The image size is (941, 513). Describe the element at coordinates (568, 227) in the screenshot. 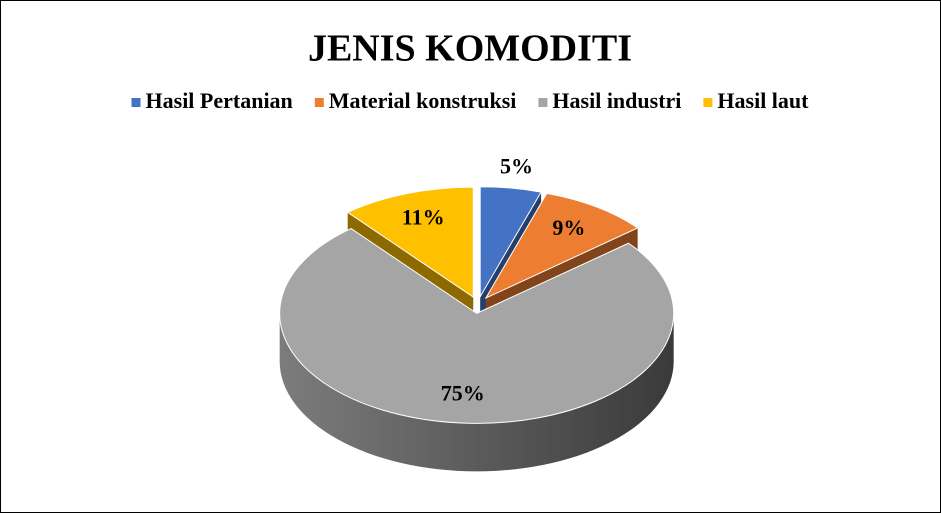

I see `data-label: 9%` at that location.